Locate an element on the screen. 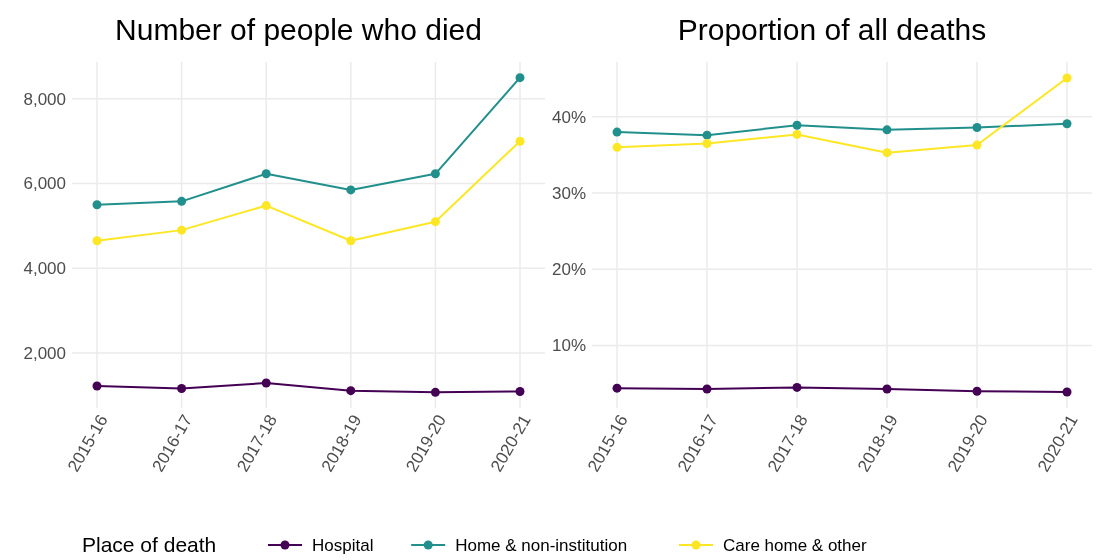 The height and width of the screenshot is (560, 1104). y-tick-label: 10% is located at coordinates (568, 346).